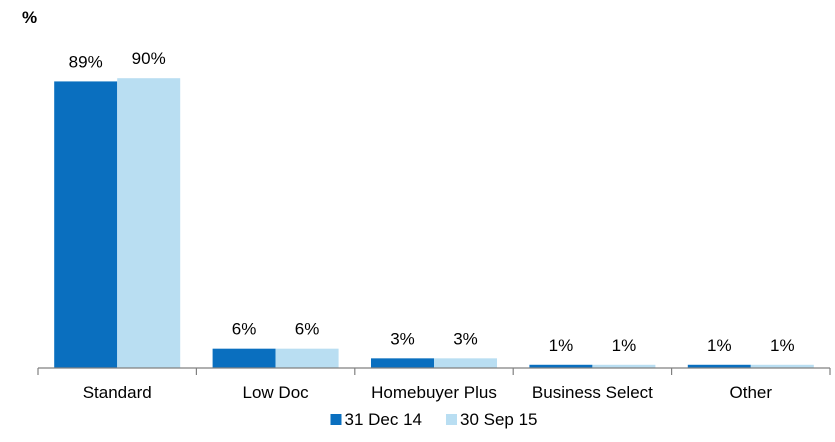  What do you see at coordinates (624, 345) in the screenshot?
I see `data-label-2-3: 1%` at bounding box center [624, 345].